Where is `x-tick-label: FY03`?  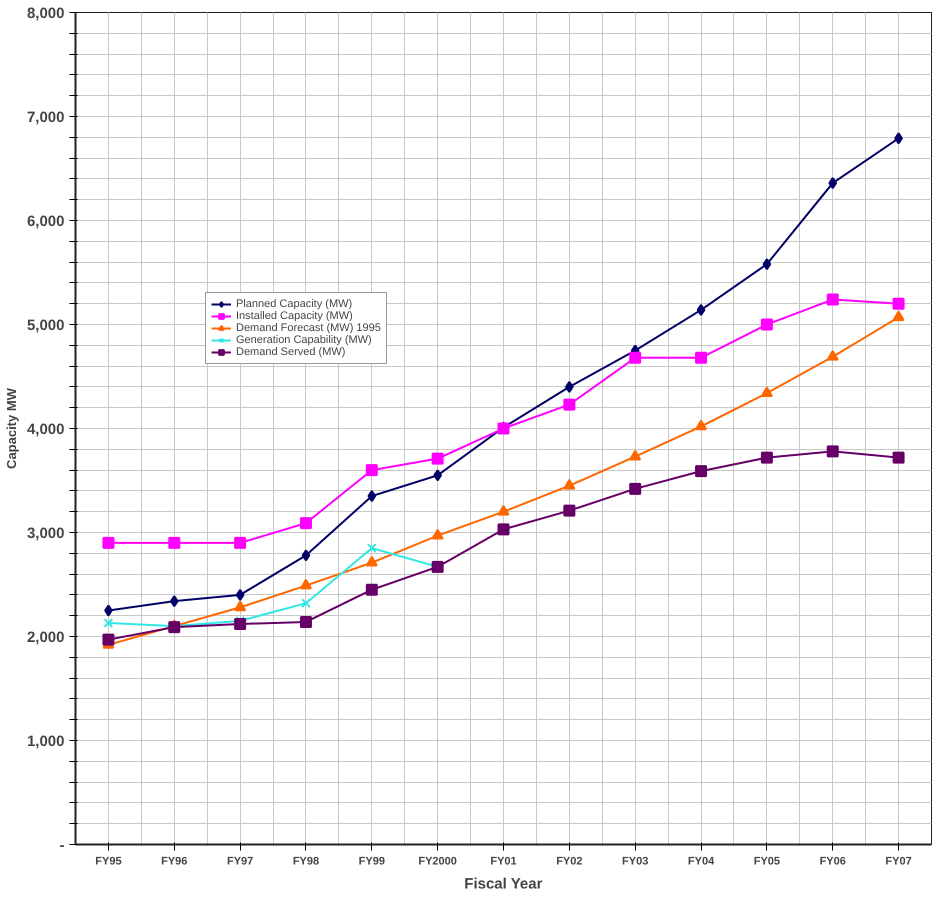 x-tick-label: FY03 is located at coordinates (635, 862).